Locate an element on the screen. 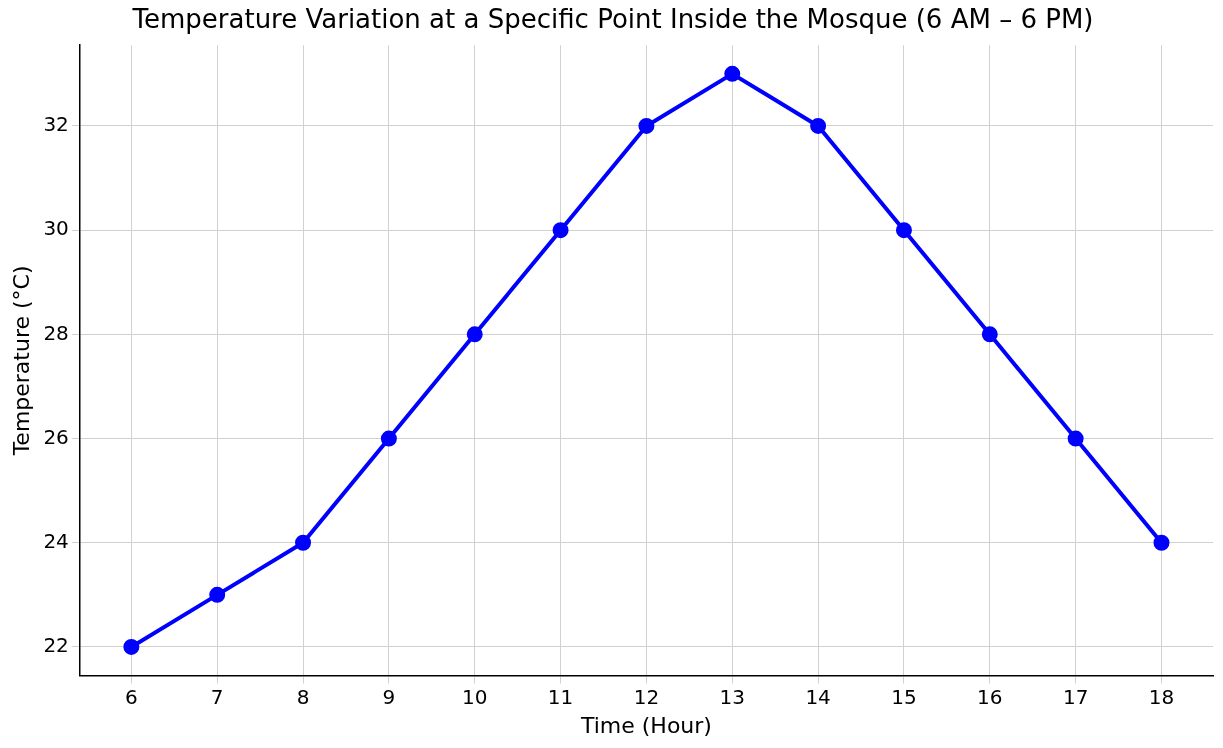 This screenshot has width=1223, height=748. x-tick-label: 6 is located at coordinates (131, 696).